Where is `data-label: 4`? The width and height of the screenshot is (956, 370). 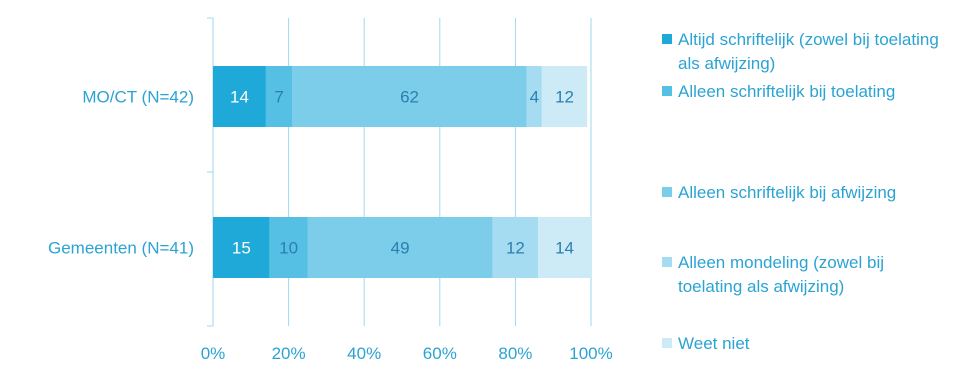 data-label: 4 is located at coordinates (534, 97).